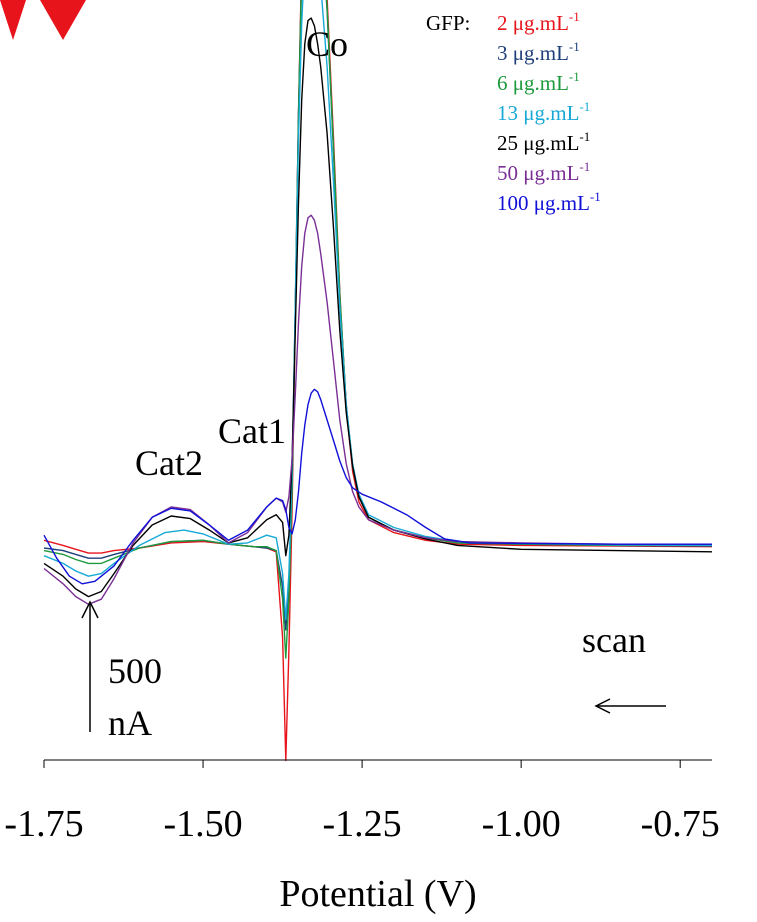 This screenshot has width=757, height=922. I want to click on annotation-co: Co, so click(327, 44).